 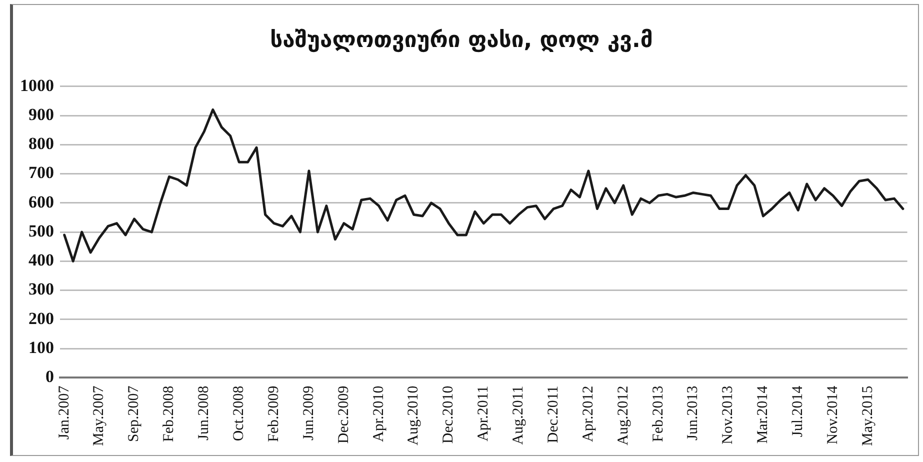 What do you see at coordinates (308, 413) in the screenshot?
I see `x-tick-label: Jun.2009` at bounding box center [308, 413].